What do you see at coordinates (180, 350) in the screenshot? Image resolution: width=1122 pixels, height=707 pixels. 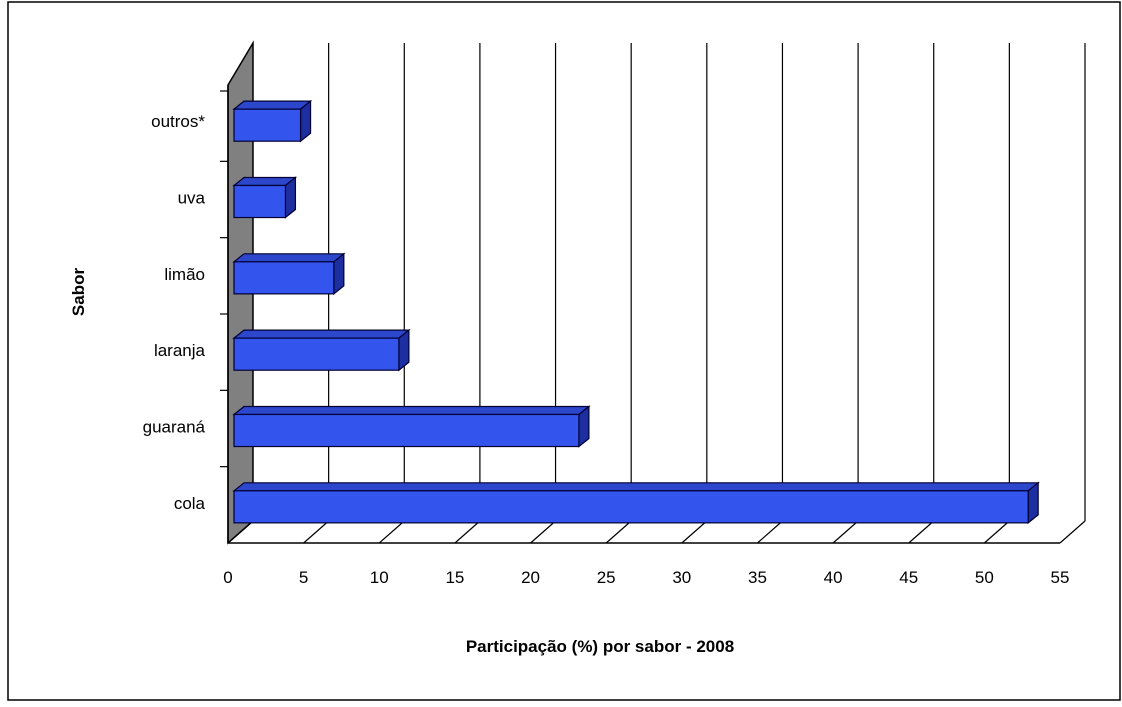 I see `y-tick-label: laranja` at bounding box center [180, 350].